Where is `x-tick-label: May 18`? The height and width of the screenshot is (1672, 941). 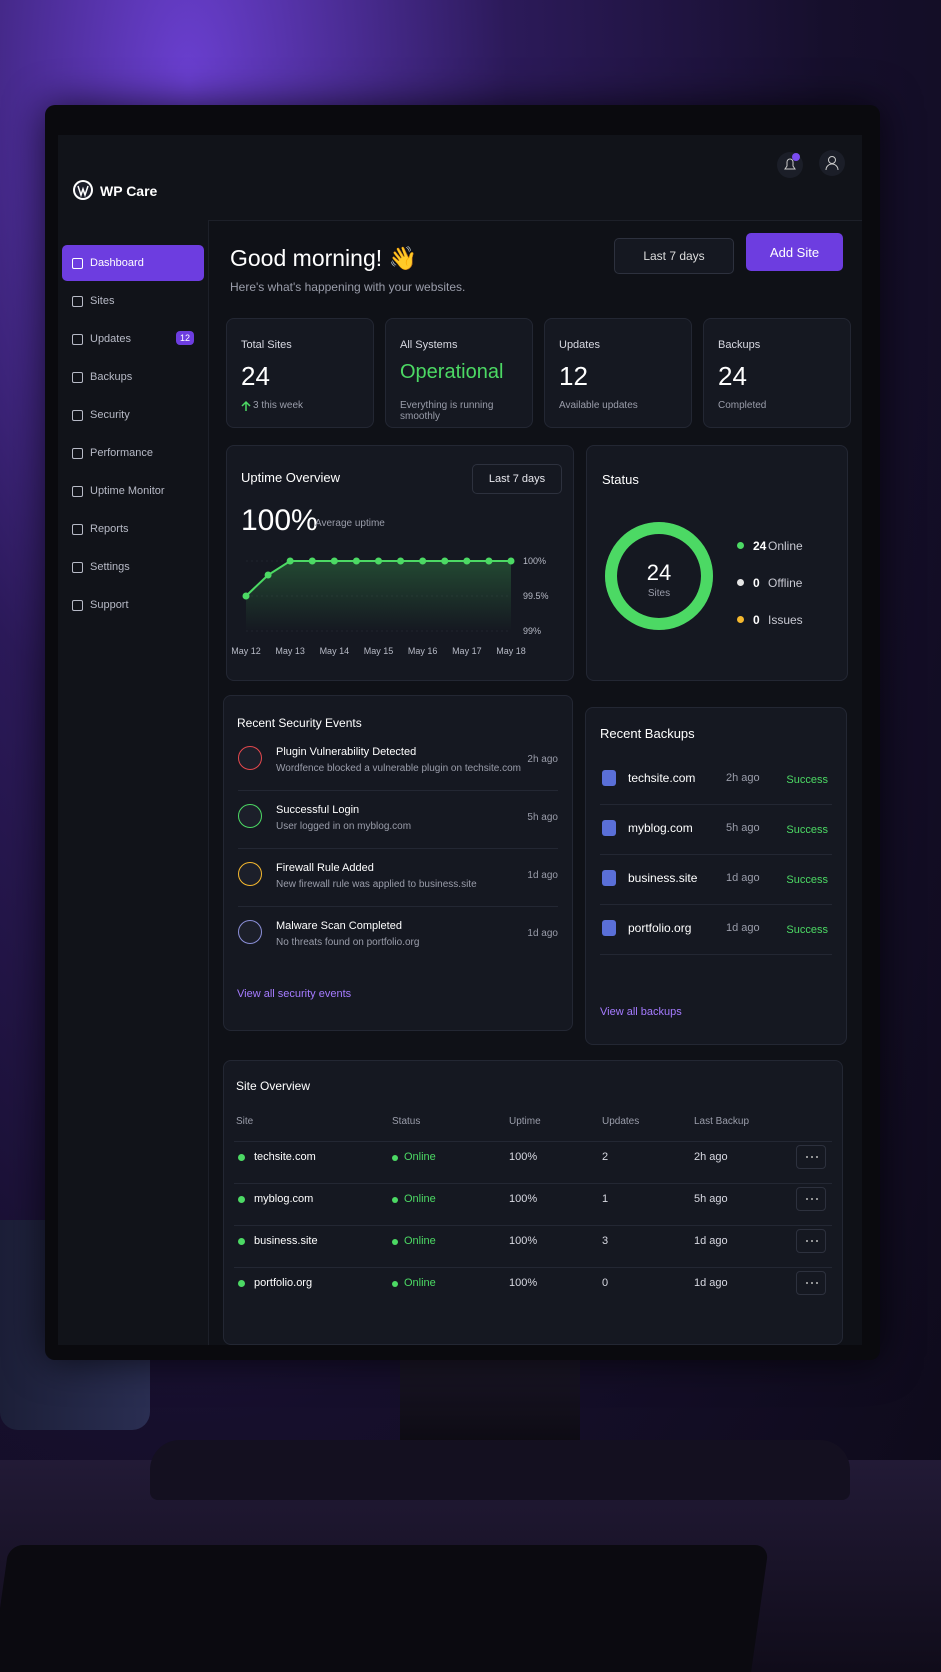 x-tick-label: May 18 is located at coordinates (511, 651).